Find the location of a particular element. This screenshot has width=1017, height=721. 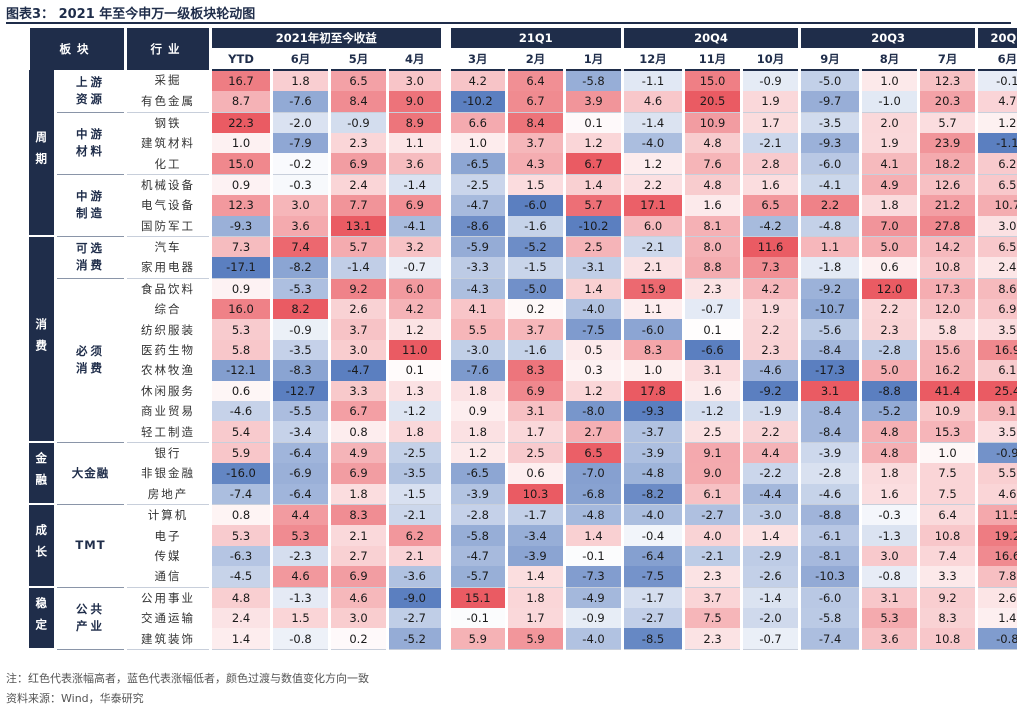

column-header: 6月 is located at coordinates (996, 59).